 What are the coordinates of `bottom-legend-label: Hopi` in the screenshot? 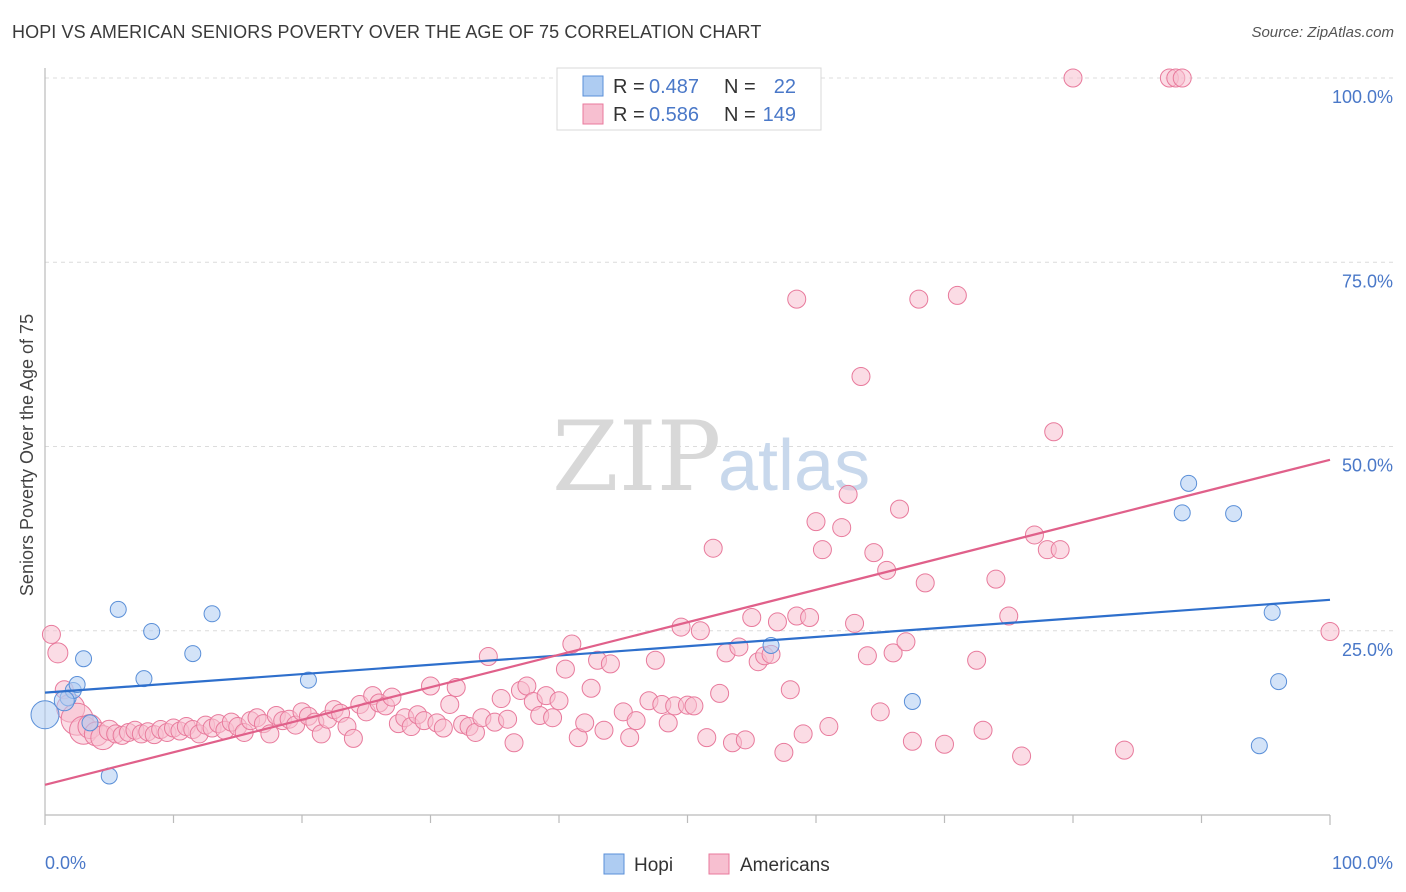 It's located at (653, 865).